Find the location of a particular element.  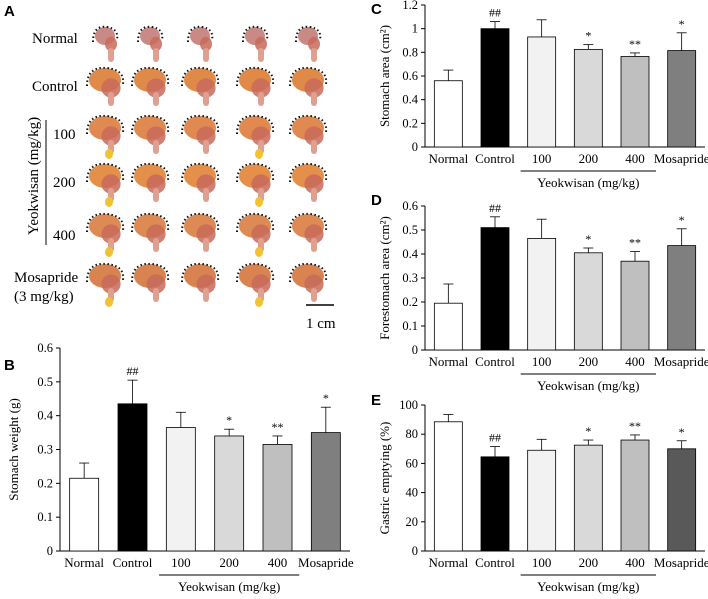

panel-label: D is located at coordinates (376, 200).